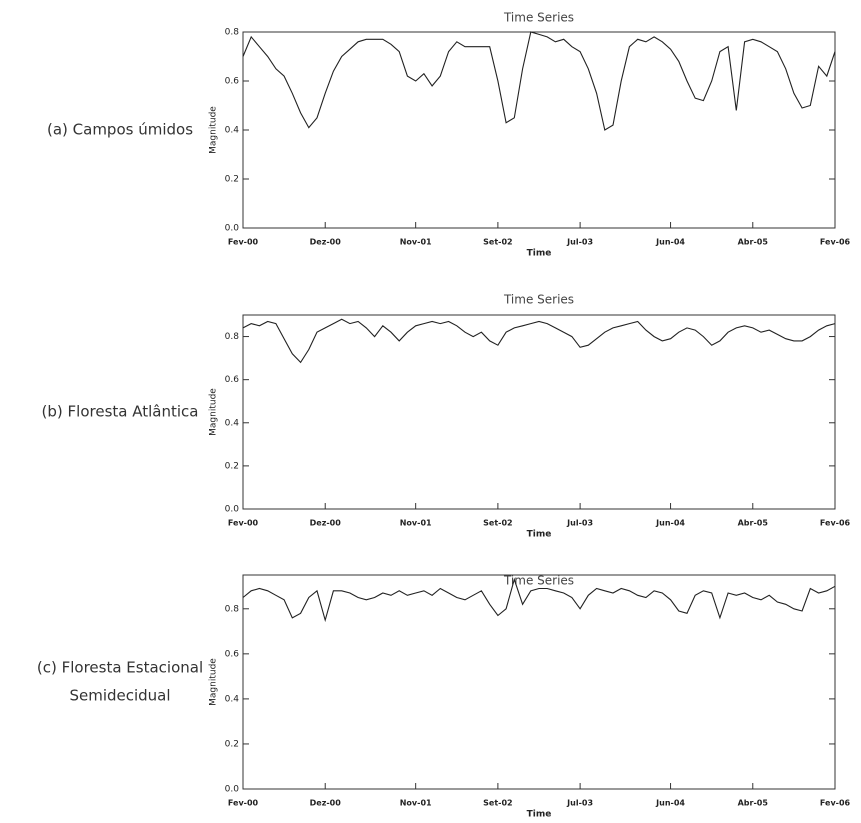  What do you see at coordinates (119, 696) in the screenshot?
I see `panel-label: Semidecidual` at bounding box center [119, 696].